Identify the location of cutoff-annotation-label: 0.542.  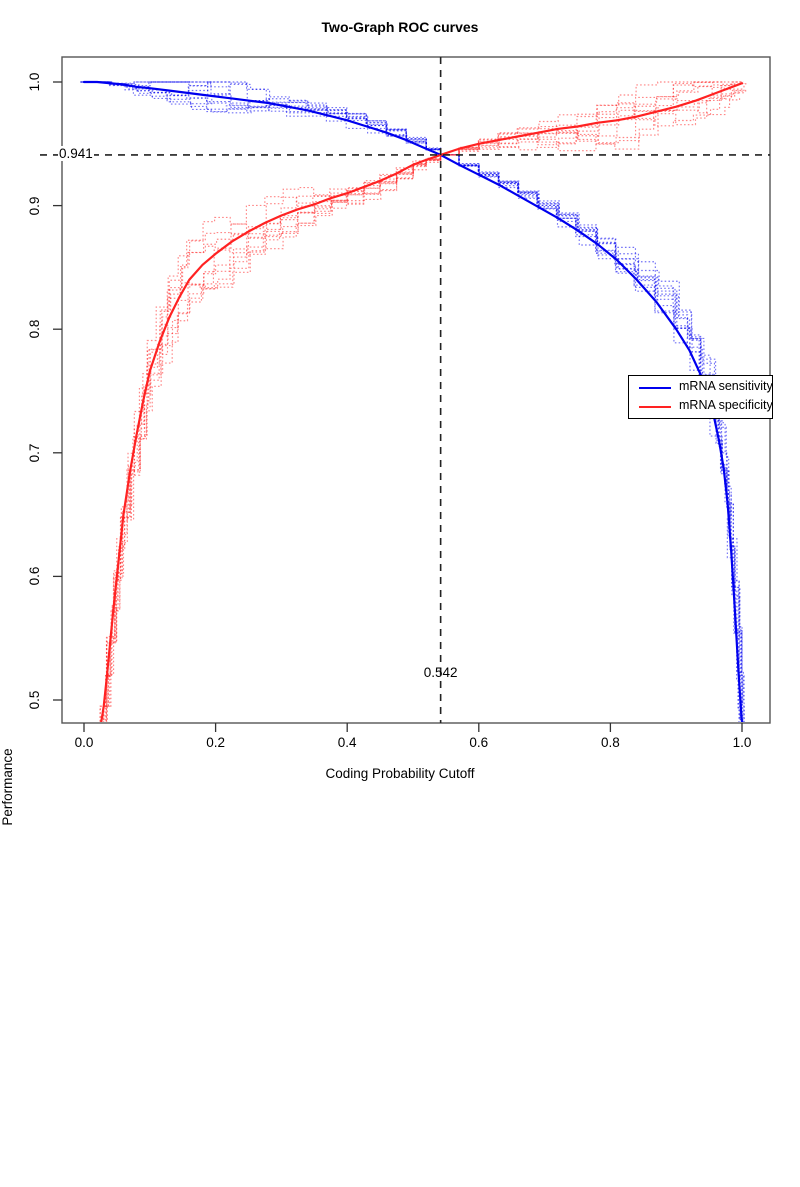
(440, 672).